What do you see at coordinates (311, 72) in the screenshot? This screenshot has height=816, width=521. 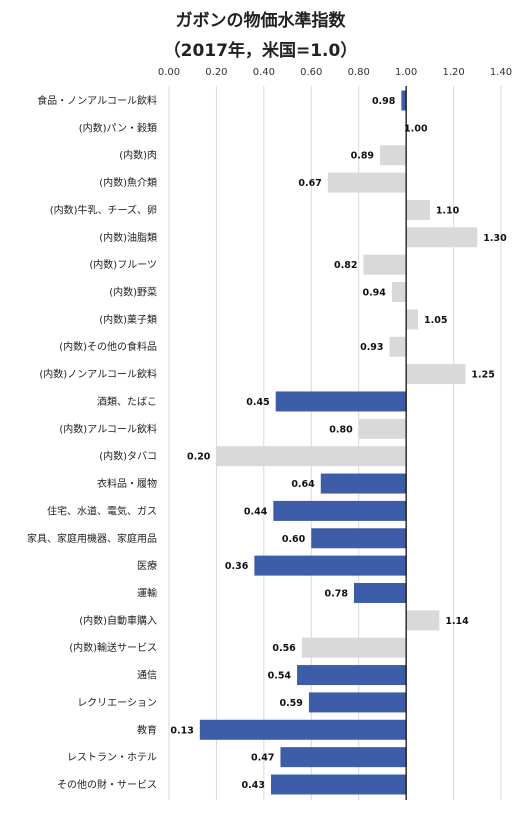 I see `x-tick-label: 0.60` at bounding box center [311, 72].